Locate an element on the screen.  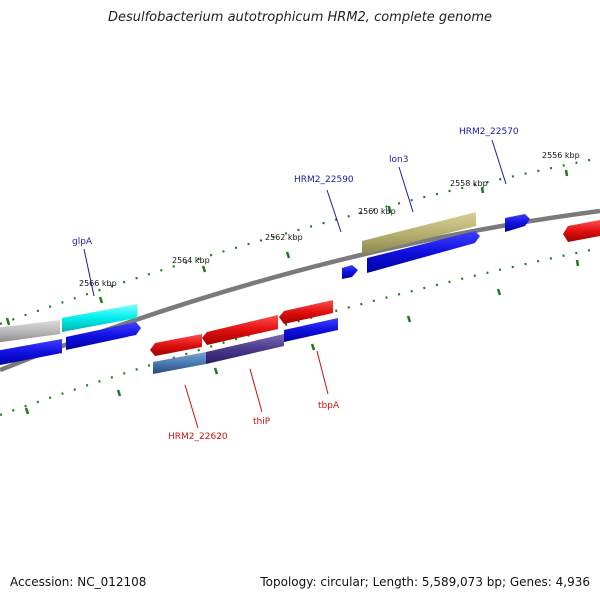
gene-label: HRM2_22590 is located at coordinates (324, 180).